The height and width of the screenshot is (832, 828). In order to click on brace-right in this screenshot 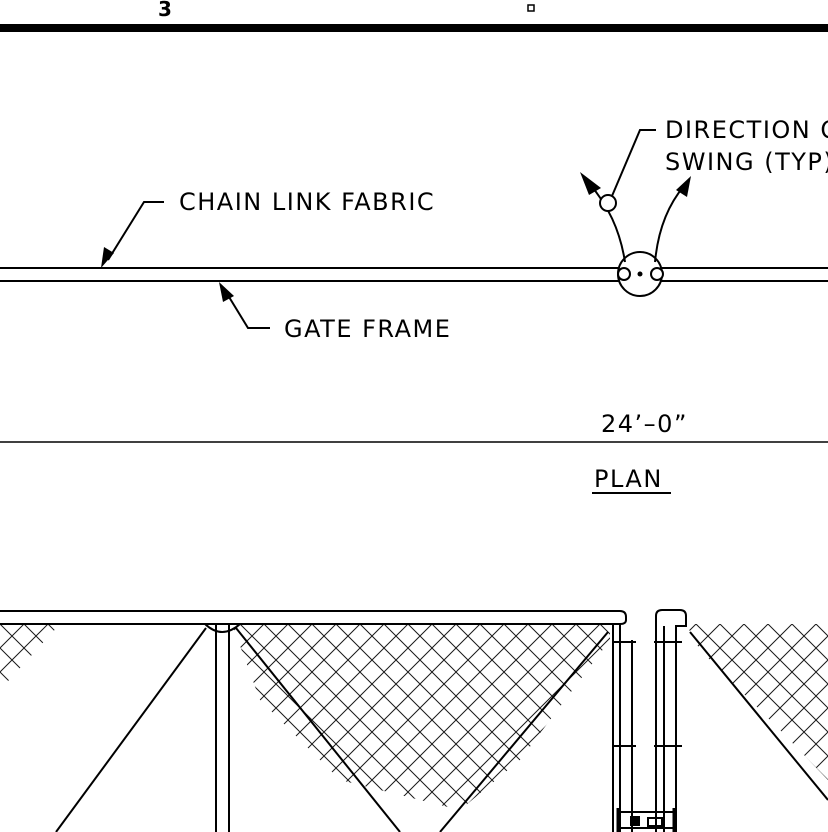, I will do `click(758, 716)`.